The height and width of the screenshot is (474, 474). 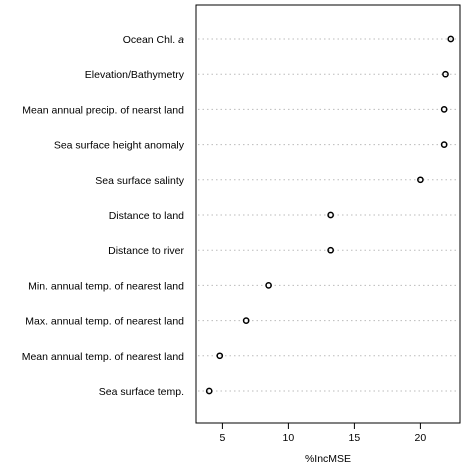 I want to click on x-tick-label: 5, so click(x=222, y=438).